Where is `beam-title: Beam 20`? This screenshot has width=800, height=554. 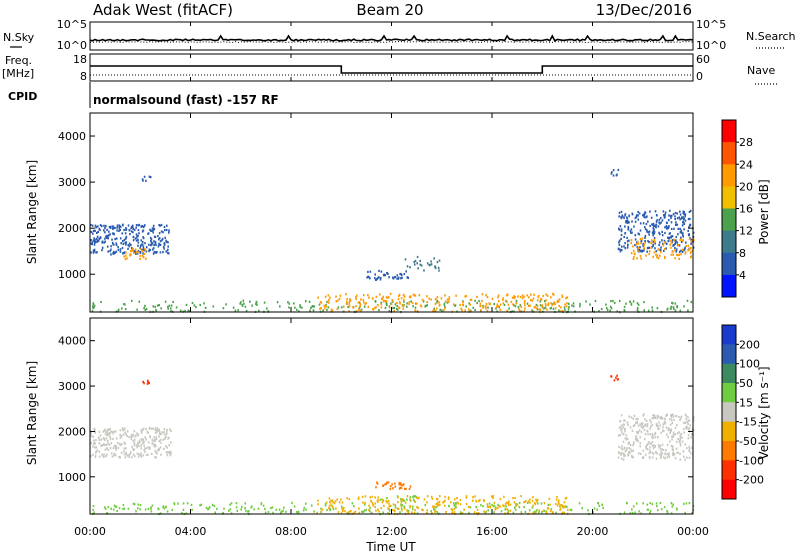
beam-title: Beam 20 is located at coordinates (389, 10).